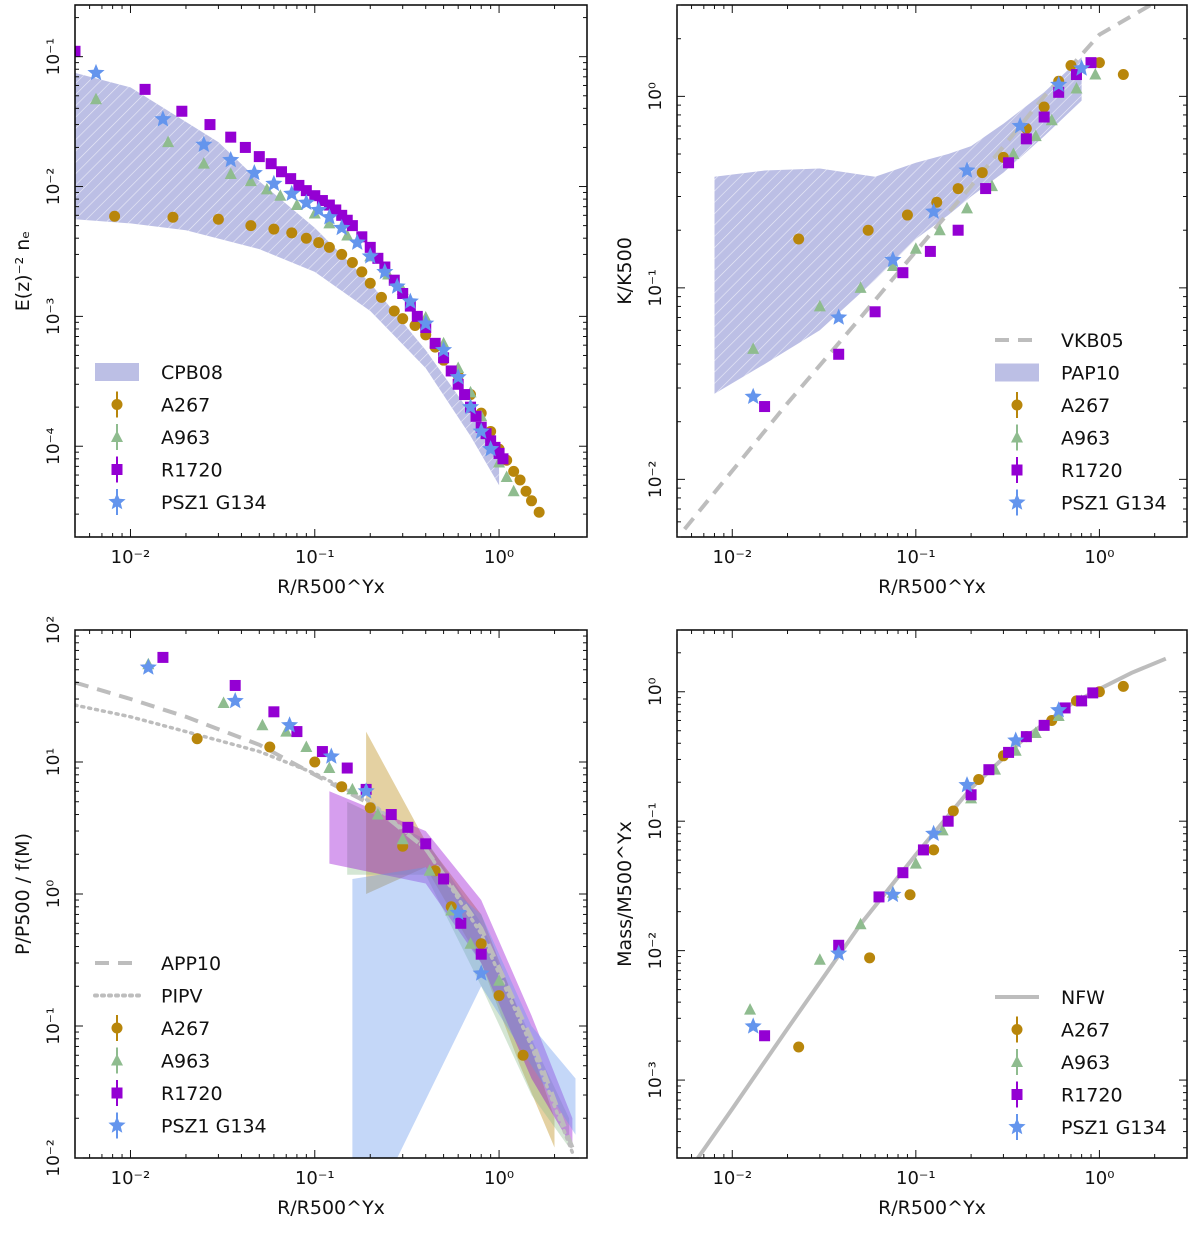 This screenshot has width=1200, height=1236. What do you see at coordinates (1057, 374) in the screenshot?
I see `legend-item-pap10: PAP10` at bounding box center [1057, 374].